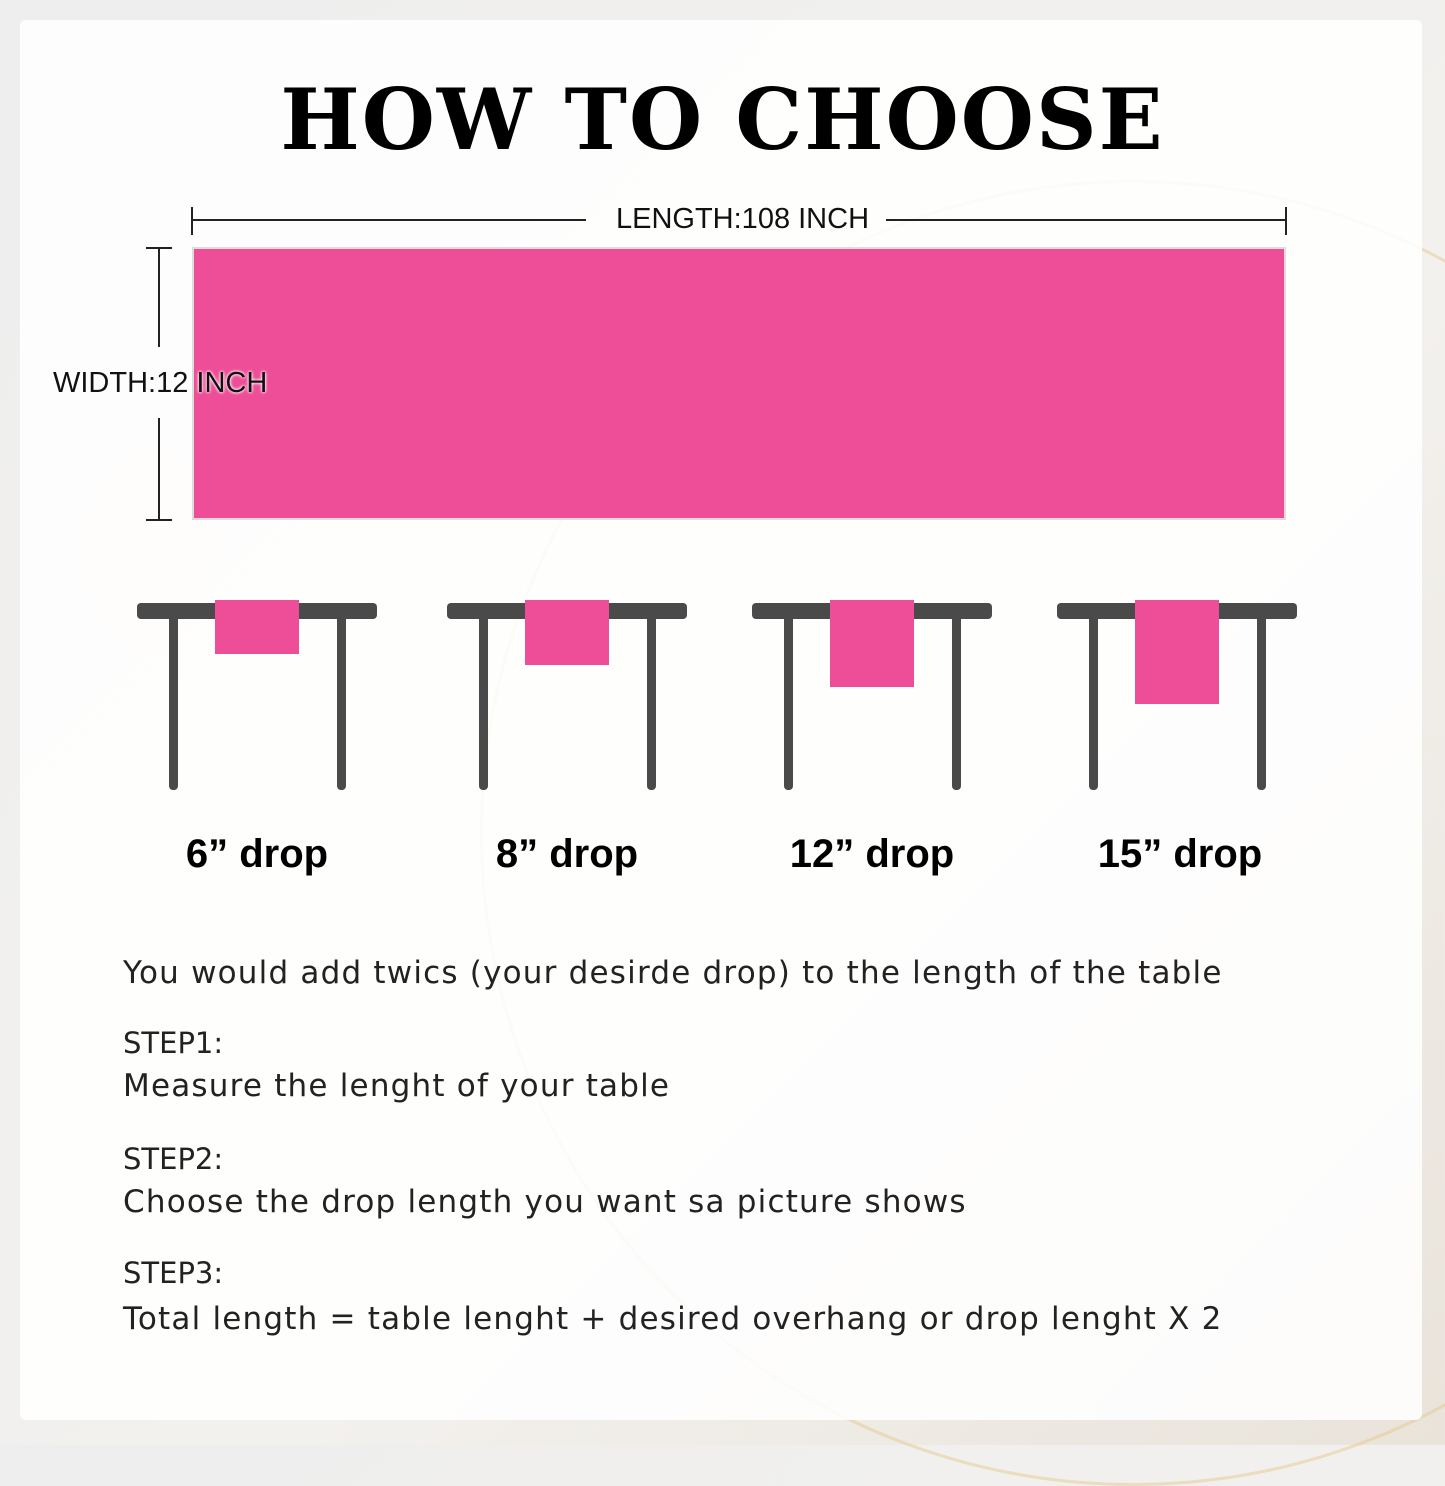 This screenshot has width=1445, height=1486. I want to click on length-dimension-line-left, so click(389, 220).